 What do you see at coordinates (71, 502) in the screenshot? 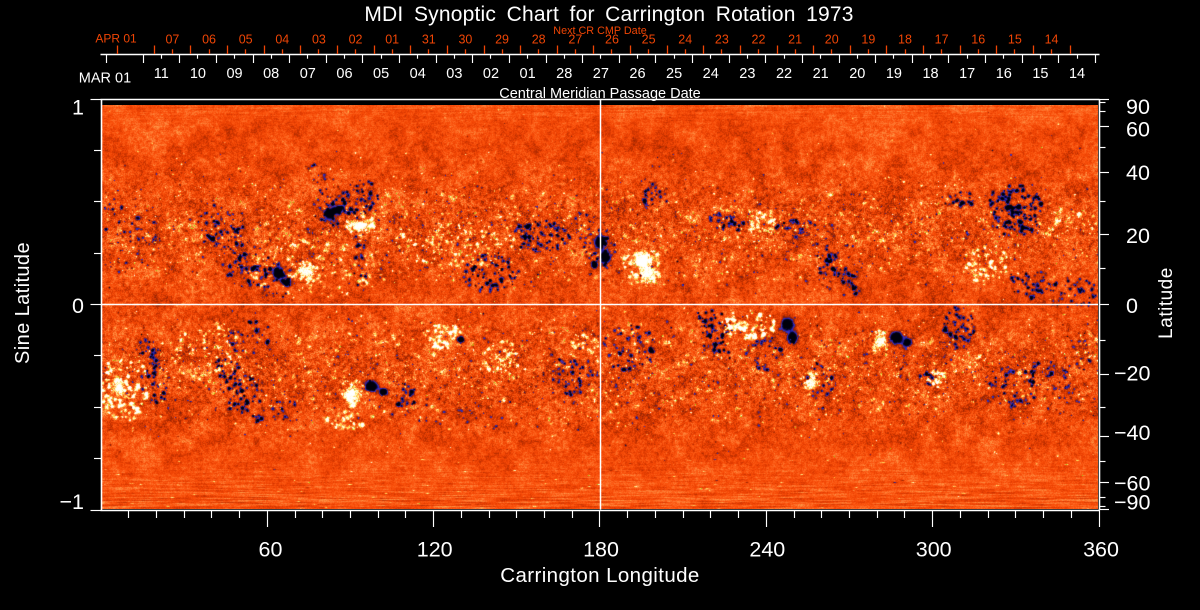
I see `svg-text: −1` at bounding box center [71, 502].